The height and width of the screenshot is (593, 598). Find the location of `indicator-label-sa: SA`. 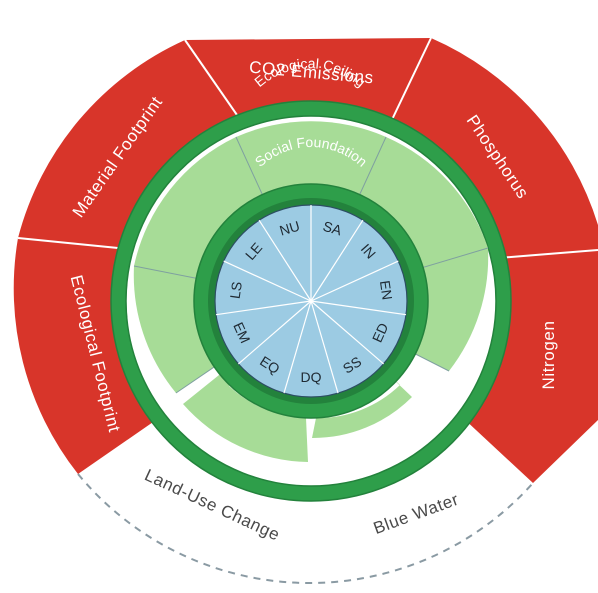

indicator-label-sa: SA is located at coordinates (332, 228).